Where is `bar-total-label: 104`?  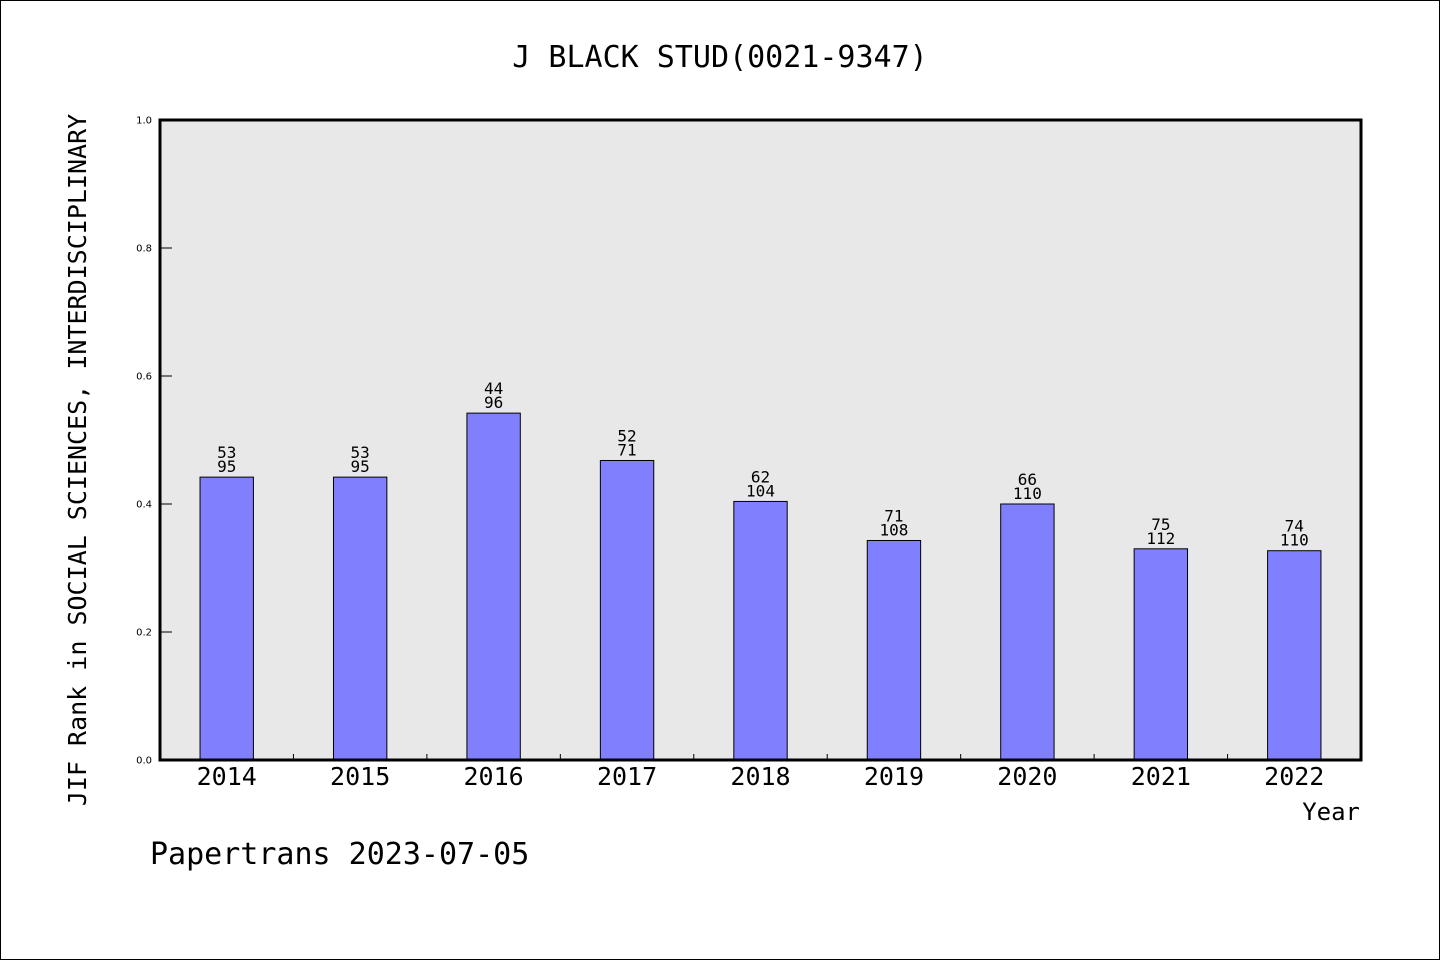 bar-total-label: 104 is located at coordinates (760, 490).